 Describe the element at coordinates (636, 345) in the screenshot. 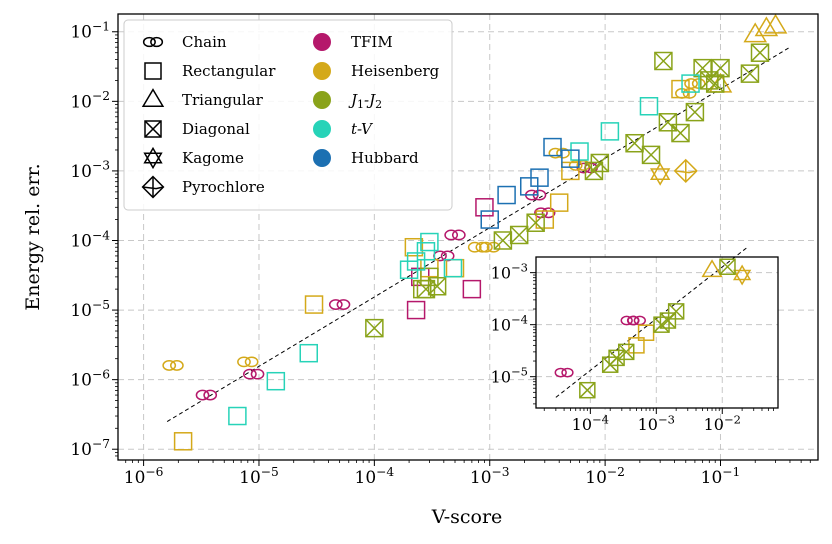

I see `inset-point-square` at that location.